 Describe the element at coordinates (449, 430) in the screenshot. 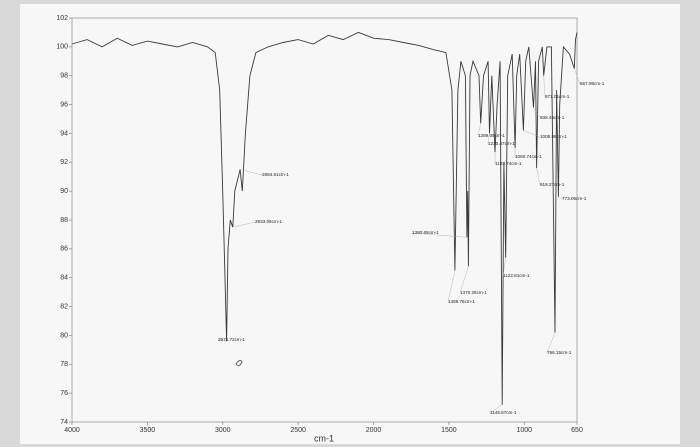

I see `x-tick-label: 1500` at that location.